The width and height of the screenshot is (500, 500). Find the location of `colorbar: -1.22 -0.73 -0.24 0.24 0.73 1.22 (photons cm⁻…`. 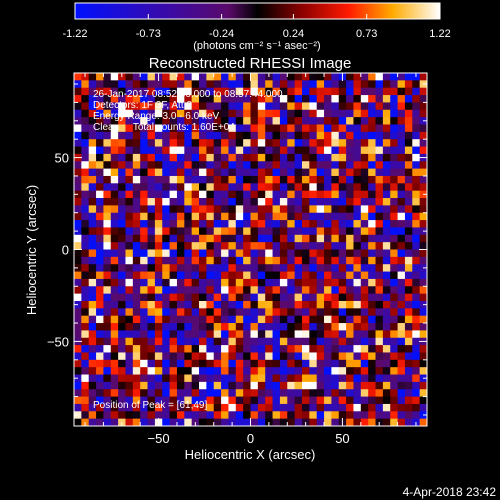

colorbar: -1.22 -0.73 -0.24 0.24 0.73 1.22 (photons cm⁻… is located at coordinates (256, 27).